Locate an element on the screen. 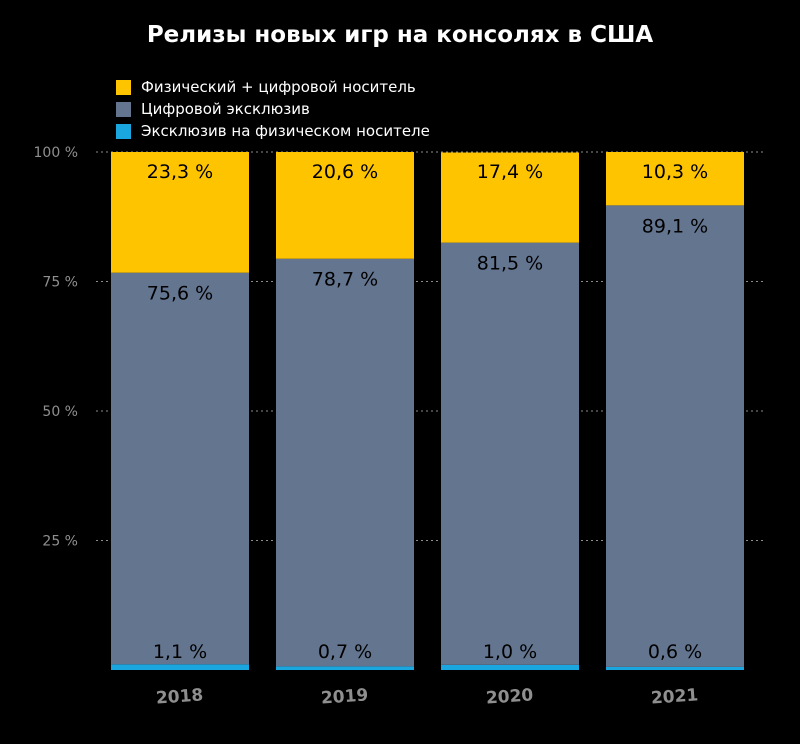 The image size is (800, 744). bar-segment-2018-s1 is located at coordinates (180, 468).